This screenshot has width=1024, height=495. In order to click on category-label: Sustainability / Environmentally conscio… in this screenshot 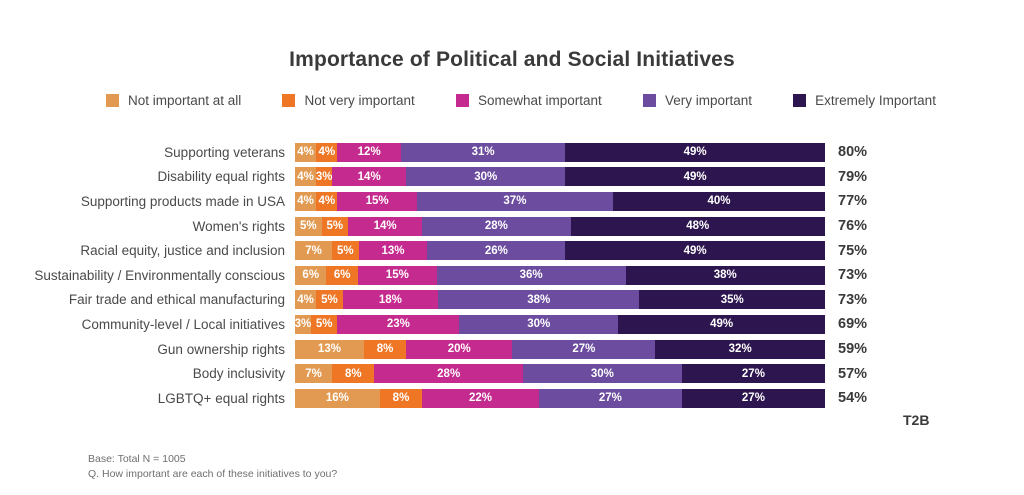, I will do `click(159, 275)`.